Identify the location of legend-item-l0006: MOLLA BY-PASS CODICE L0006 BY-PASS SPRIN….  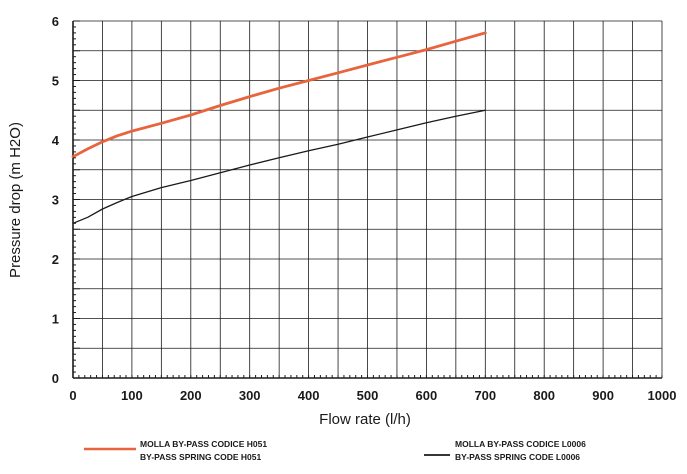
(505, 450).